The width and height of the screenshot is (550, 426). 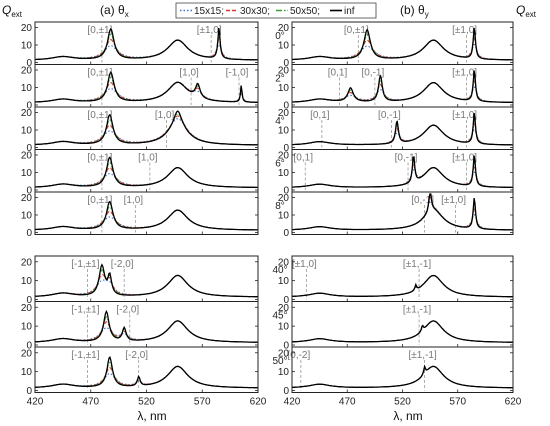 I want to click on annotation-label: [-2,0], so click(x=136, y=355).